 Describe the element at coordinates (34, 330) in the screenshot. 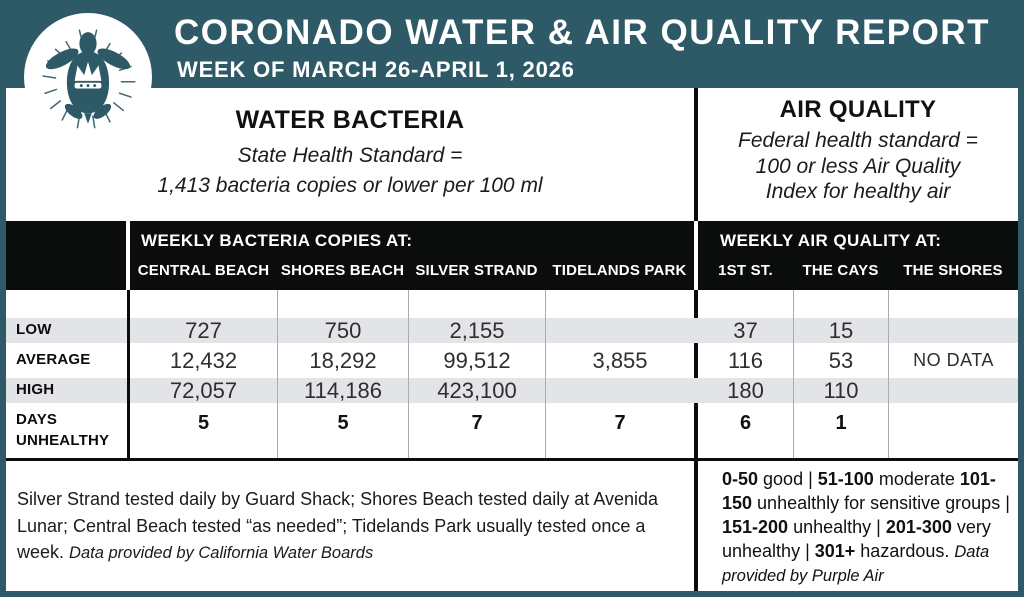

I see `row-label-low: LOW` at that location.